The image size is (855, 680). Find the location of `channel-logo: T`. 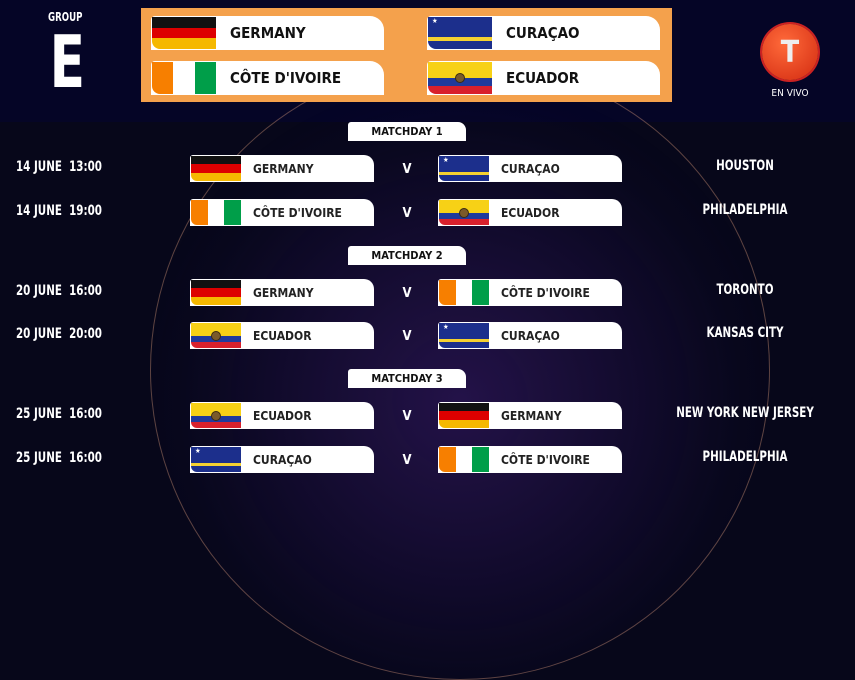

channel-logo: T is located at coordinates (790, 52).